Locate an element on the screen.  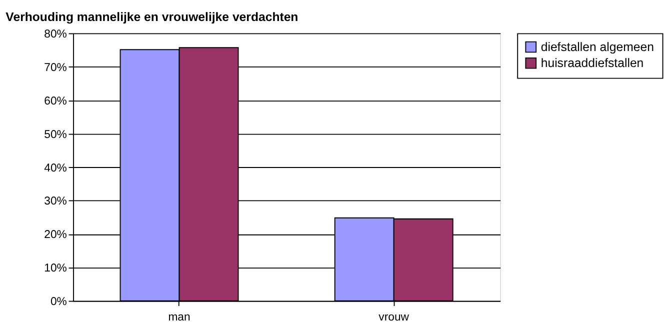
y-tick-label: 80% is located at coordinates (55, 34).